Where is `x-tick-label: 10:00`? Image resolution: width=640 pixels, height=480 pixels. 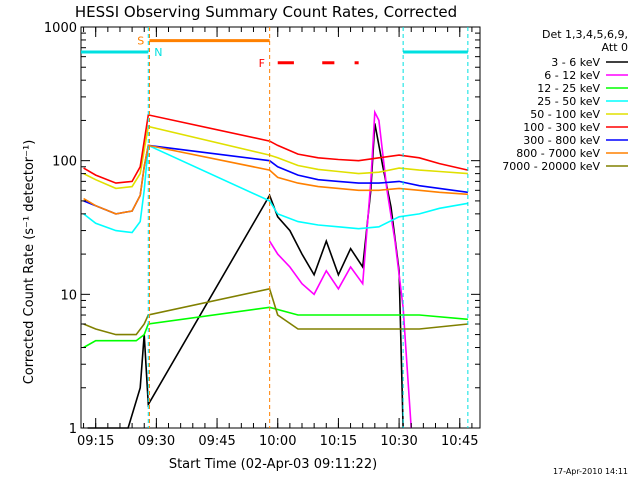 x-tick-label: 10:00 is located at coordinates (277, 441).